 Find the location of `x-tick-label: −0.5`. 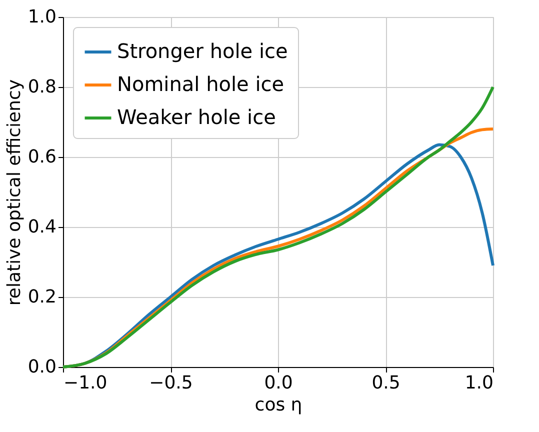

x-tick-label: −0.5 is located at coordinates (171, 383).